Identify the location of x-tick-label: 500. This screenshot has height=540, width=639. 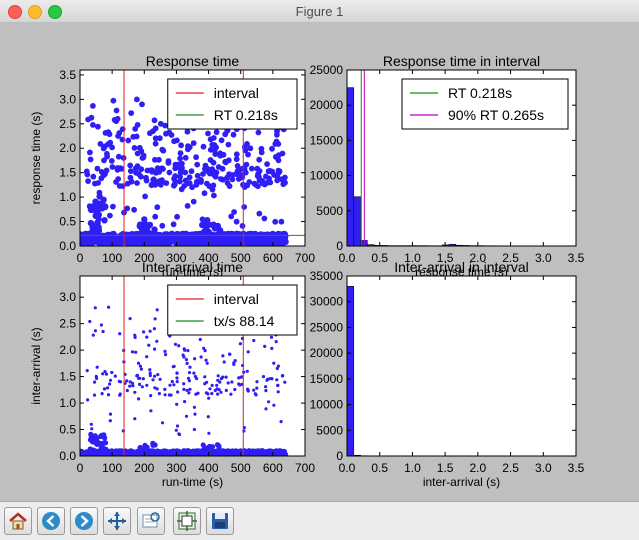
(241, 468).